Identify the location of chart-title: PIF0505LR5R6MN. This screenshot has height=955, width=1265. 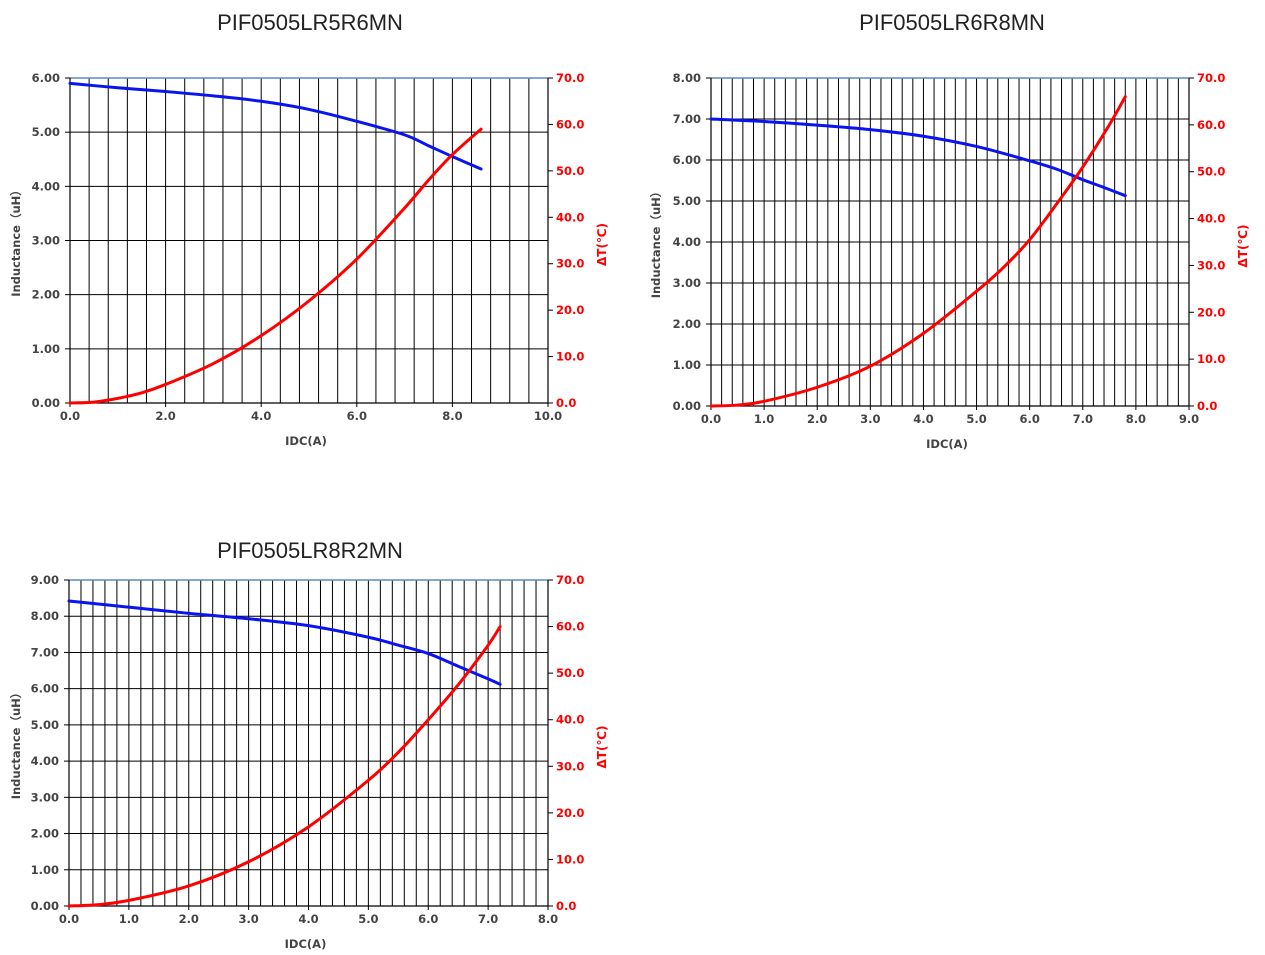
(310, 22).